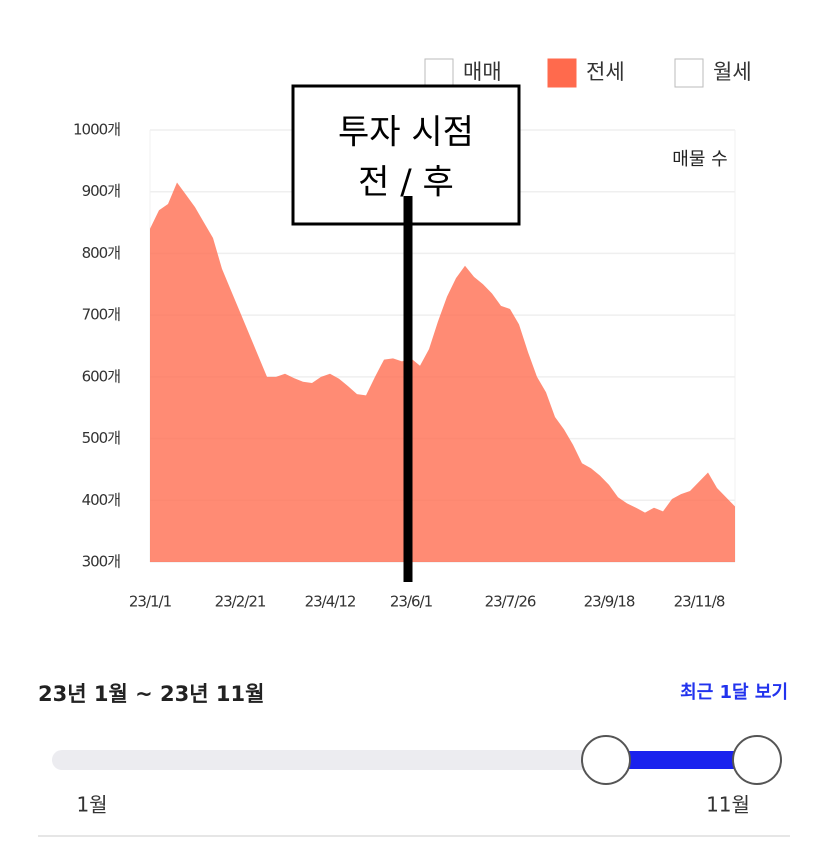 The width and height of the screenshot is (827, 866). Describe the element at coordinates (101, 438) in the screenshot. I see `y-tick-label: 500개` at that location.